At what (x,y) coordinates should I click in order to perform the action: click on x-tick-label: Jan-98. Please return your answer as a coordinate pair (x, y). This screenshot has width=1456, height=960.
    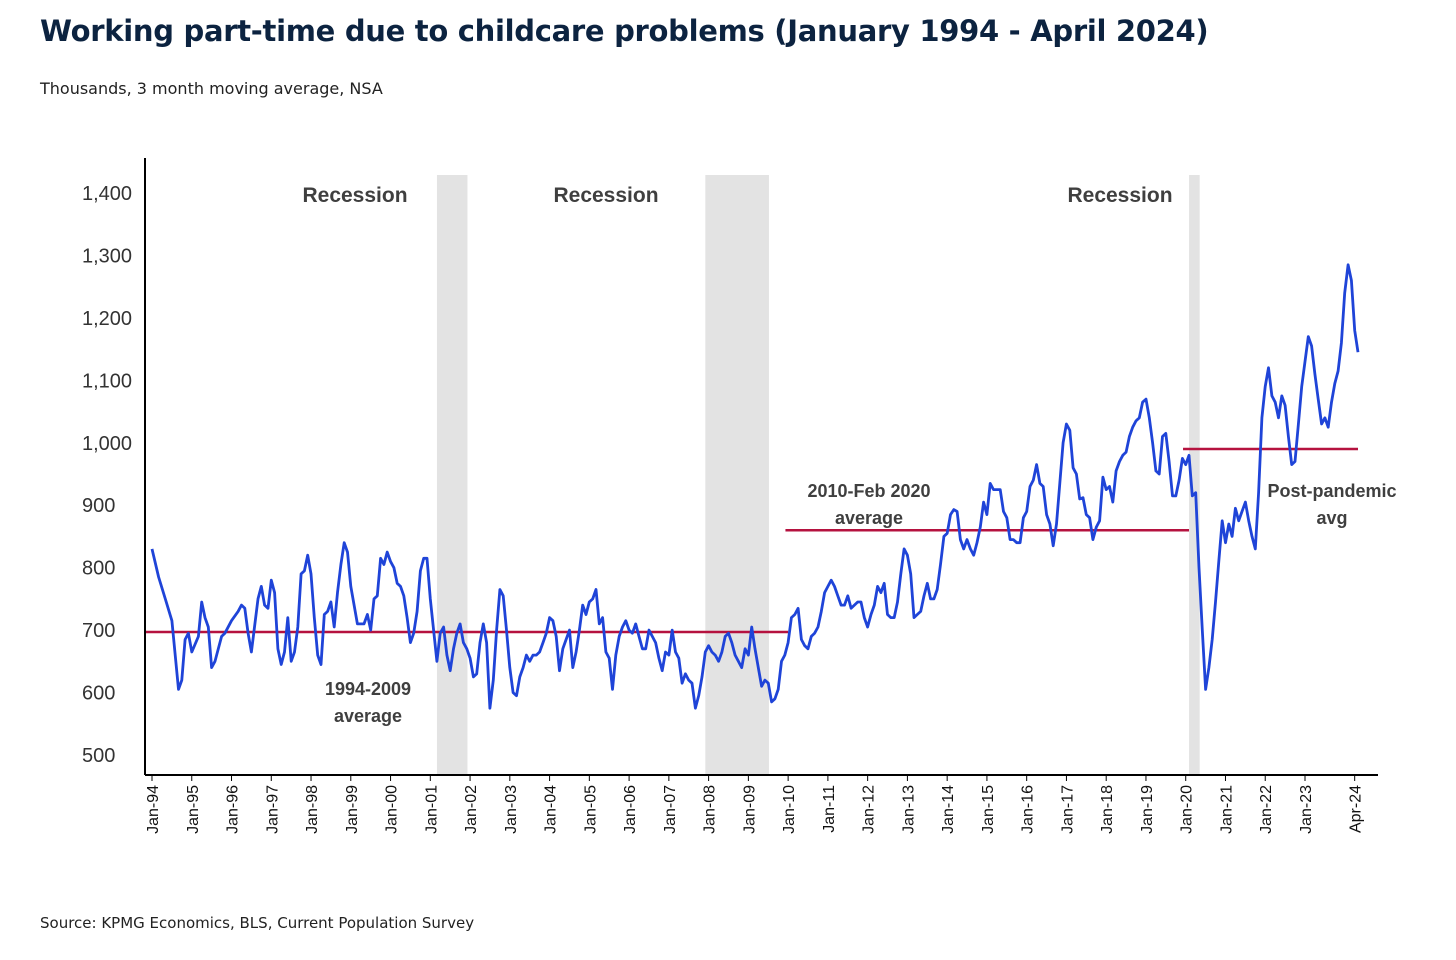
    Looking at the image, I should click on (312, 809).